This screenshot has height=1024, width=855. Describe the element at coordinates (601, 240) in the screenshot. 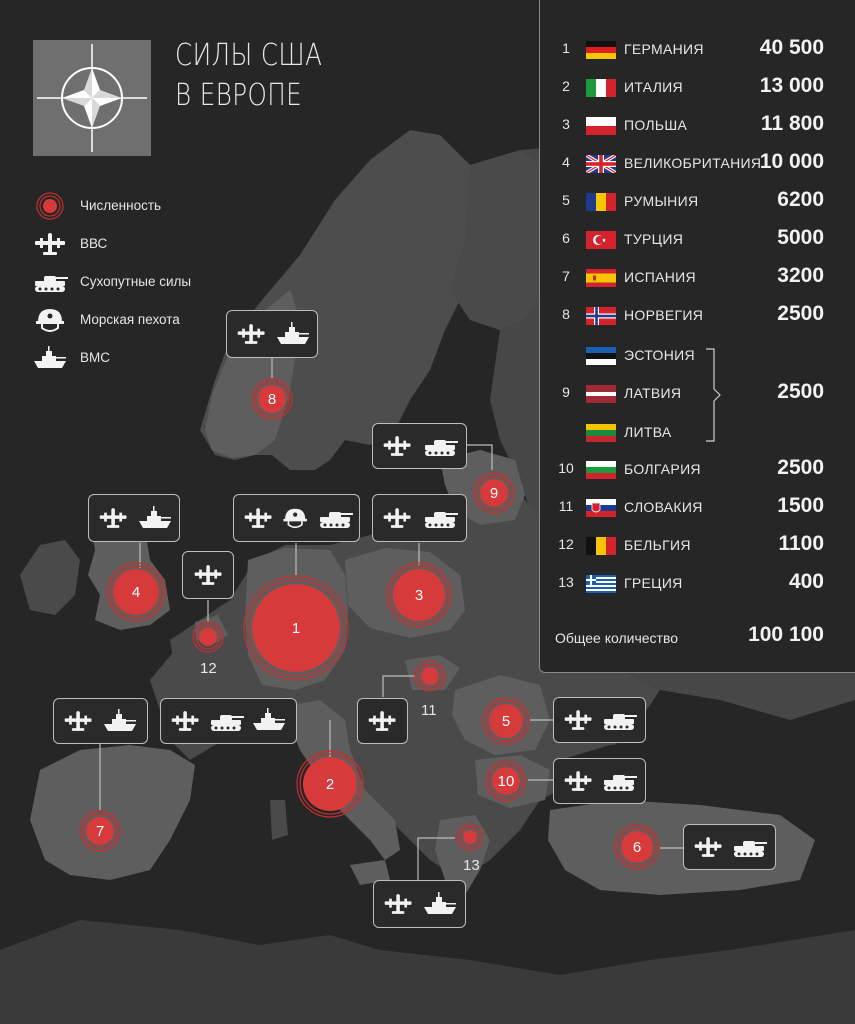

I see `turkey-flag-icon` at that location.